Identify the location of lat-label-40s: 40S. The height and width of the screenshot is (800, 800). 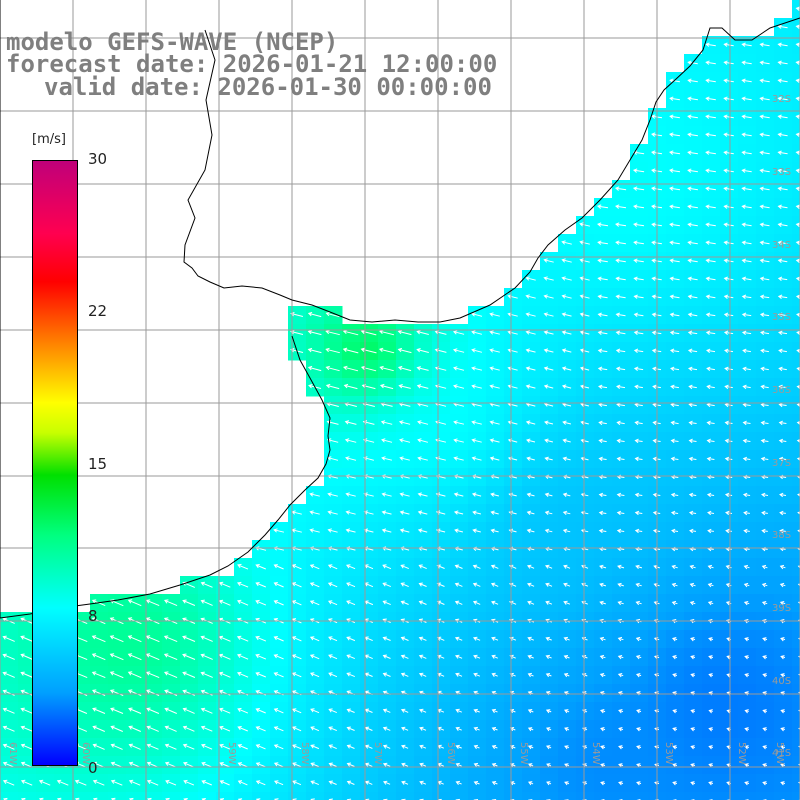
(782, 681).